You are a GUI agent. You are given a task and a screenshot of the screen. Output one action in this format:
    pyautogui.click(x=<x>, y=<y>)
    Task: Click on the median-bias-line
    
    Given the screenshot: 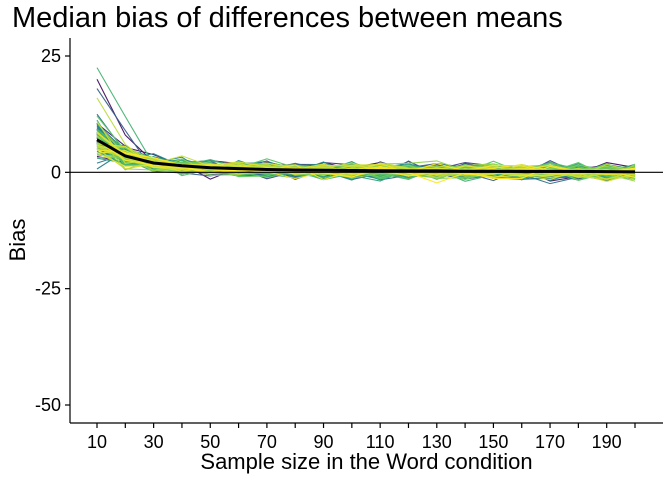 What is the action you would take?
    pyautogui.click(x=366, y=156)
    